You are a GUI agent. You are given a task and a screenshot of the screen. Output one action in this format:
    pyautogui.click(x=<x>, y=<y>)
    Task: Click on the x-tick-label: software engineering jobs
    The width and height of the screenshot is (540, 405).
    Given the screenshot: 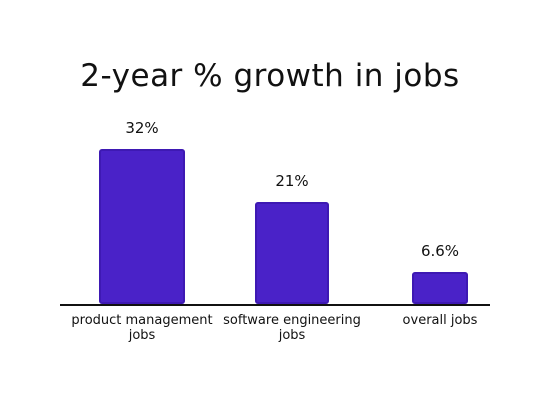 What is the action you would take?
    pyautogui.click(x=292, y=328)
    